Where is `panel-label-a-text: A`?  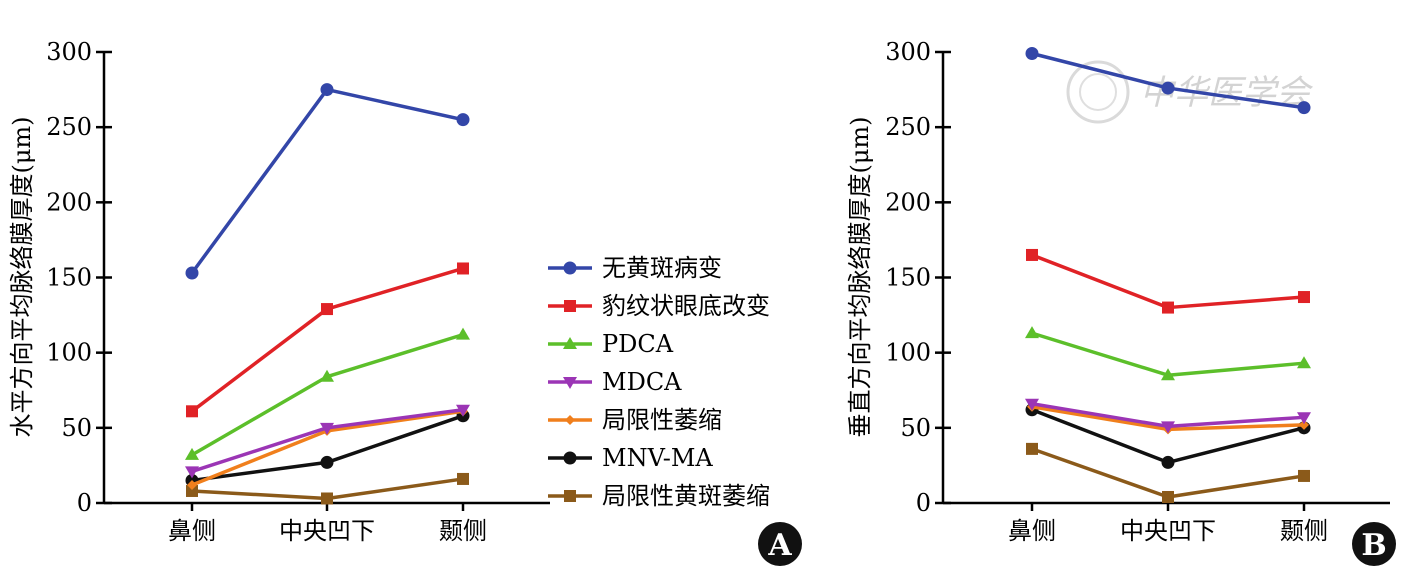 panel-label-a-text: A is located at coordinates (779, 545).